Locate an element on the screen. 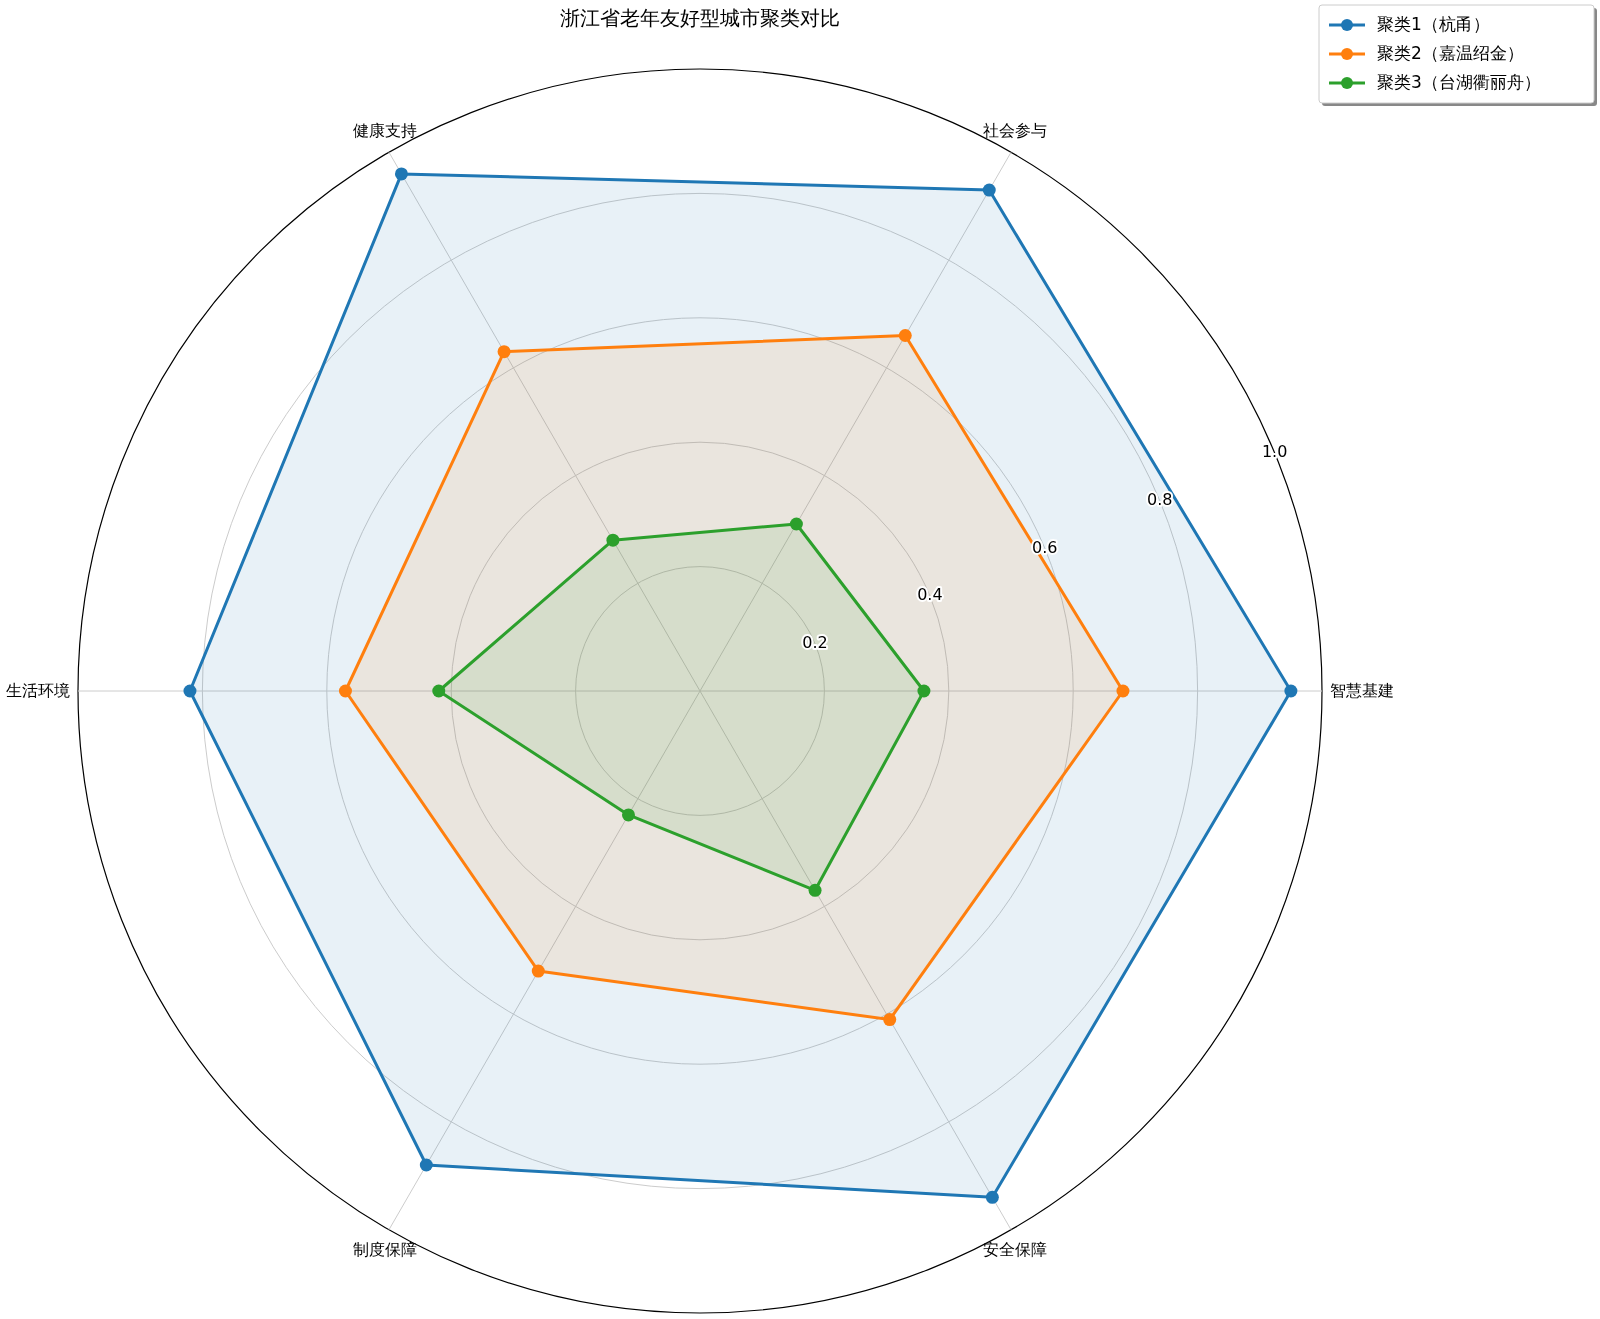 This screenshot has width=1600, height=1319. legend-label: 聚类3（台湖衢丽舟） is located at coordinates (1459, 82).